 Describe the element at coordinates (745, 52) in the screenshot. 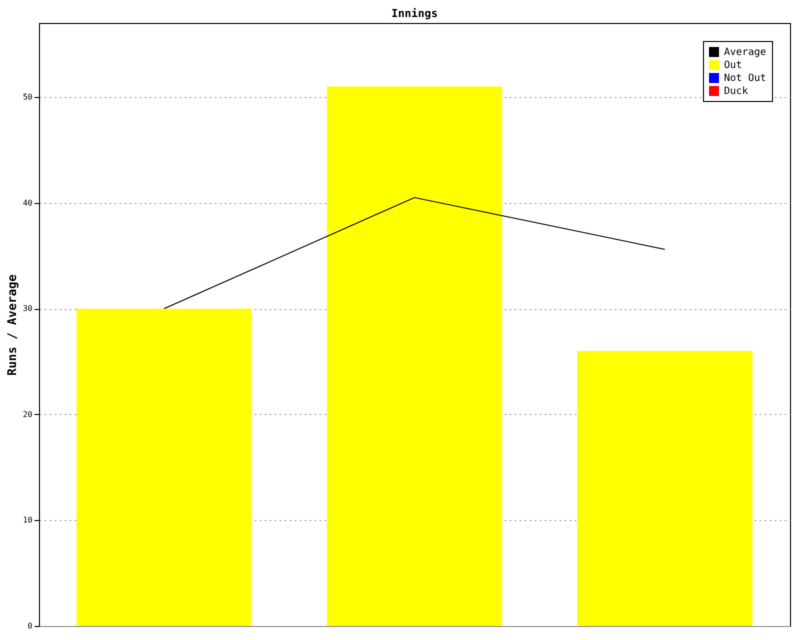

I see `legend-label: Average` at that location.